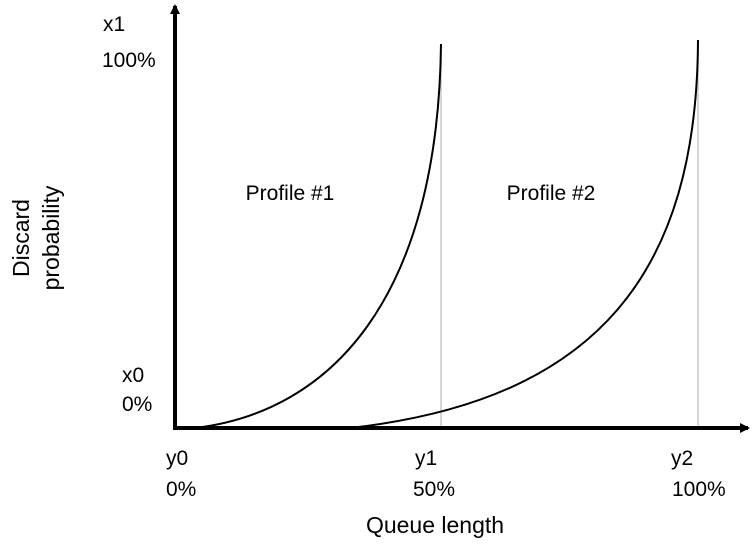 This screenshot has height=544, width=752. Describe the element at coordinates (21, 238) in the screenshot. I see `y-axis-title-line-1: Discard` at that location.